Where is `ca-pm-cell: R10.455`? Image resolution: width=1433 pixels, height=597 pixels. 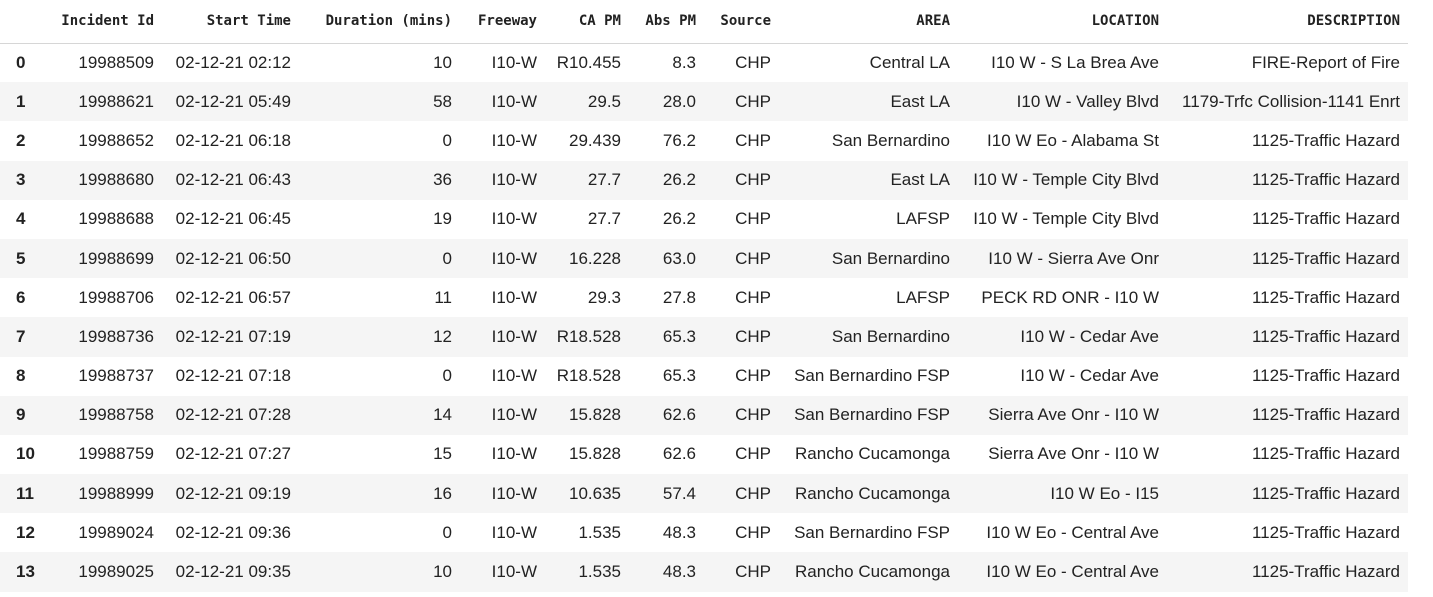
ca-pm-cell: R10.455 is located at coordinates (588, 62).